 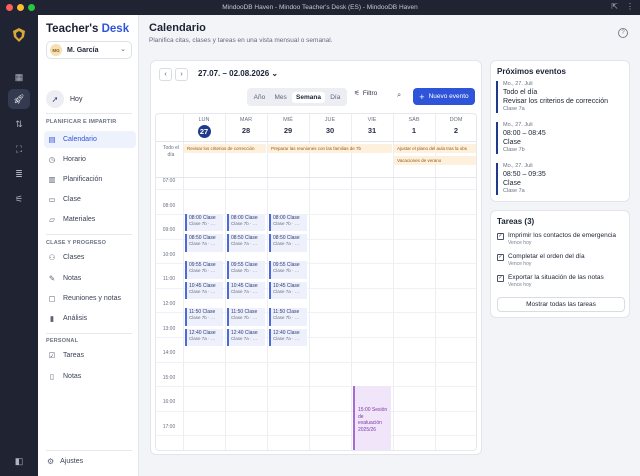 What do you see at coordinates (19, 198) in the screenshot?
I see `sliders-icon: ⚟` at bounding box center [19, 198].